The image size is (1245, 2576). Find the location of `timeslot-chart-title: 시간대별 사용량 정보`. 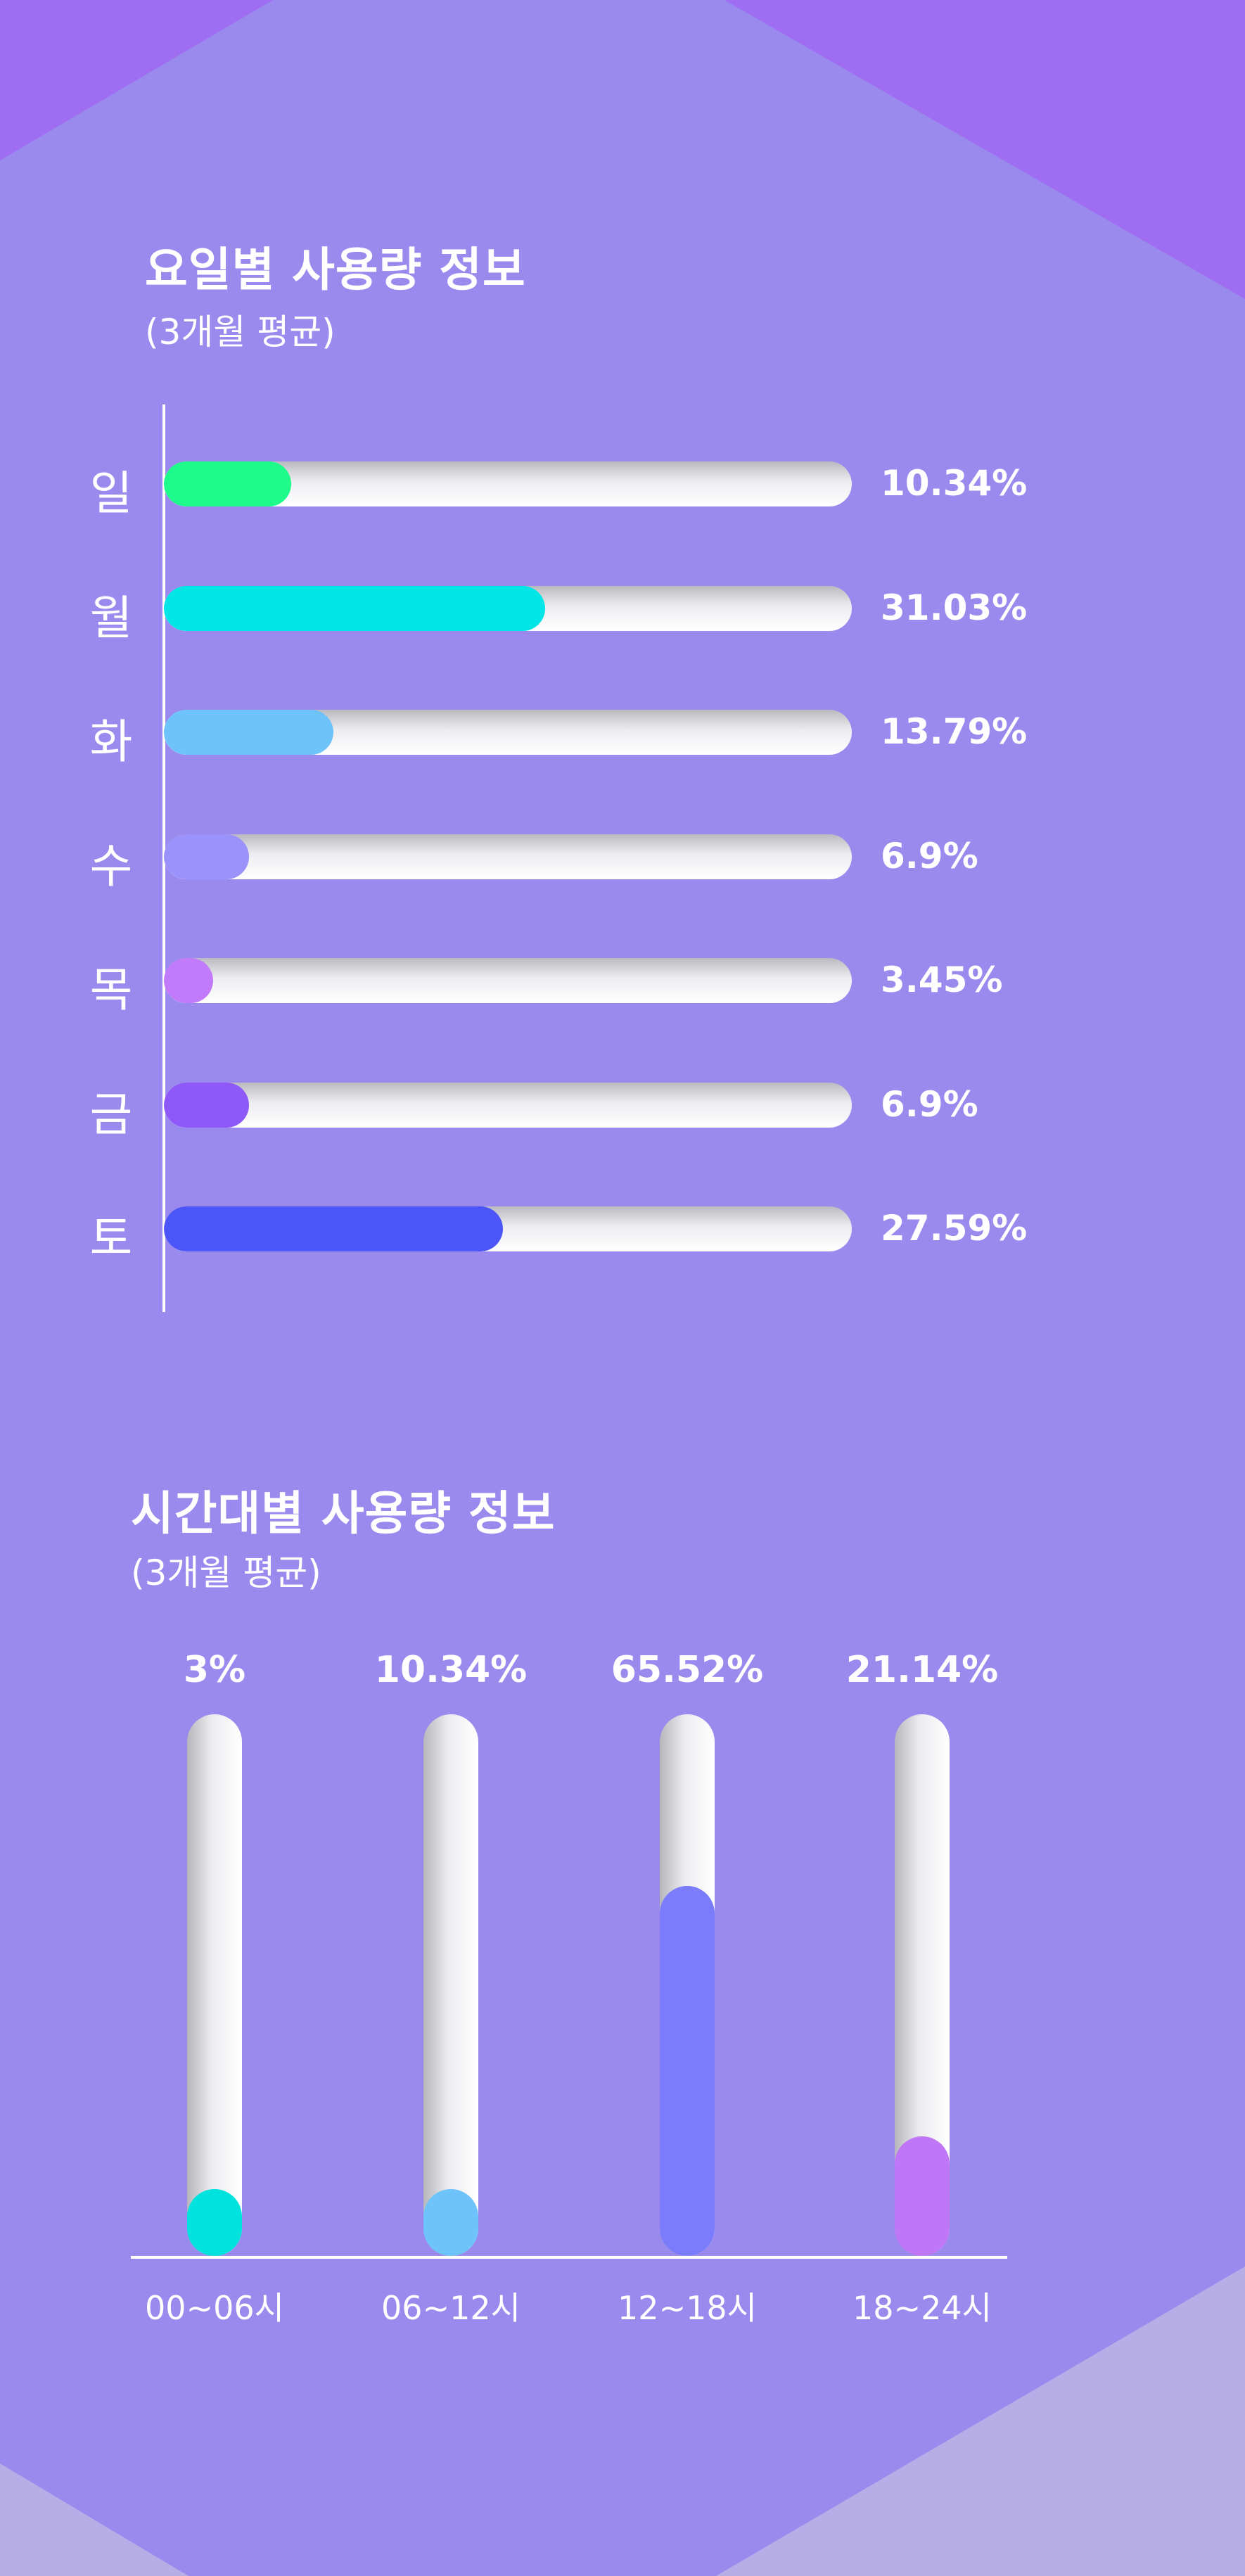

timeslot-chart-title: 시간대별 사용량 정보 is located at coordinates (343, 1513).